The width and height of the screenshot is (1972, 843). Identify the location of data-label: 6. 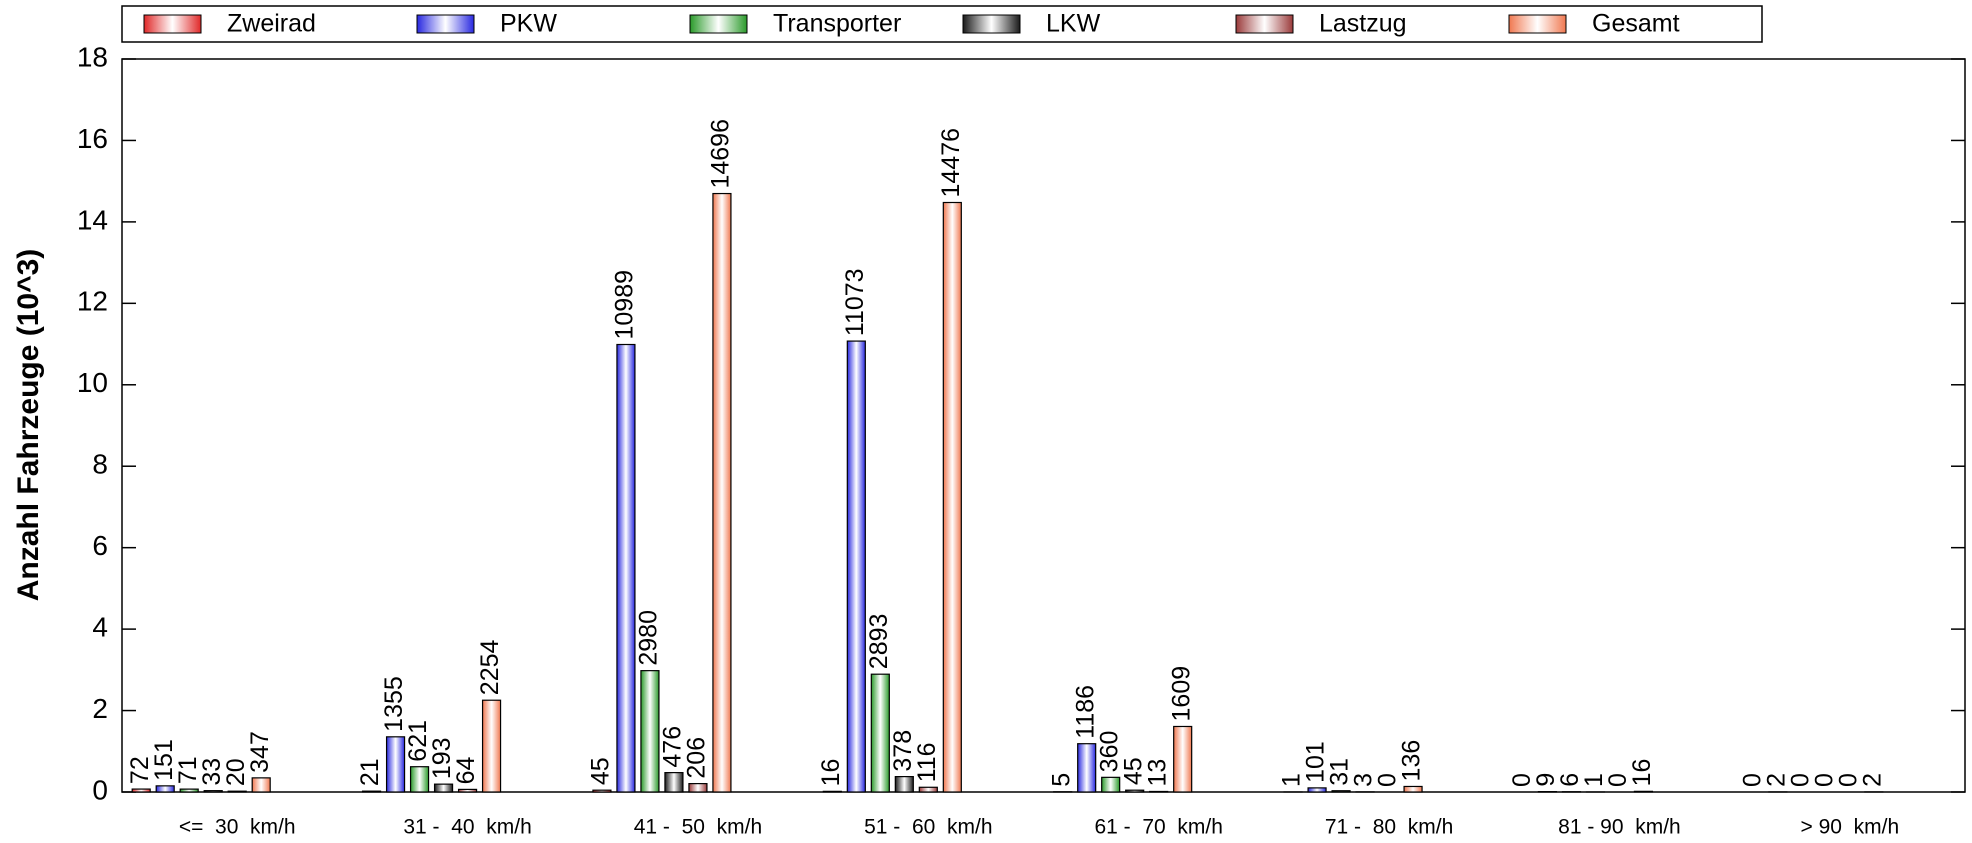
(1570, 780).